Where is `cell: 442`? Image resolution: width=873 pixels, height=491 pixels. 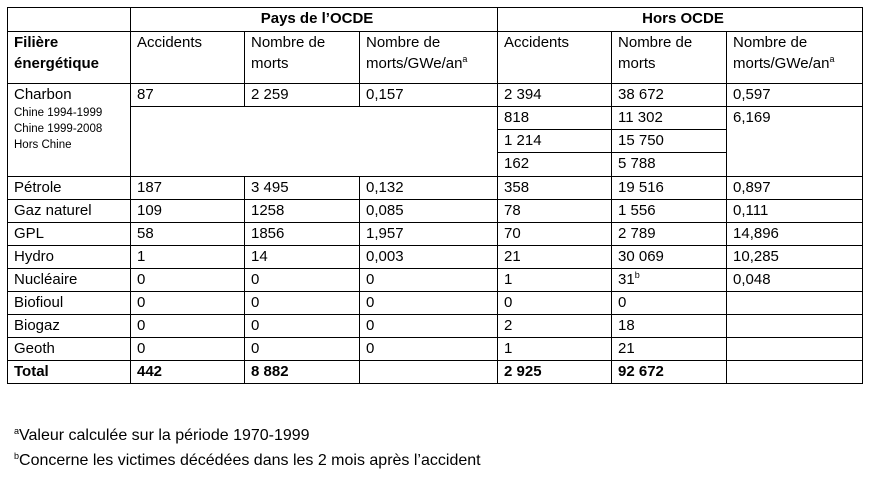 cell: 442 is located at coordinates (187, 372).